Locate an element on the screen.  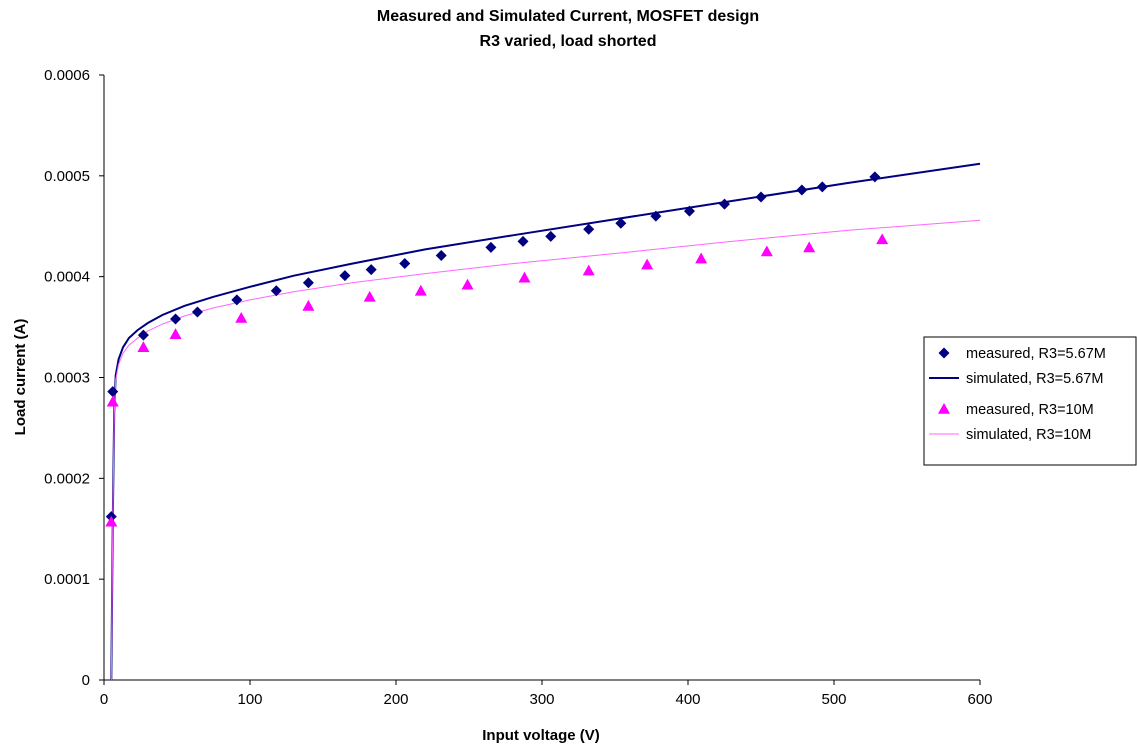
x-tick-label: 400 is located at coordinates (687, 699).